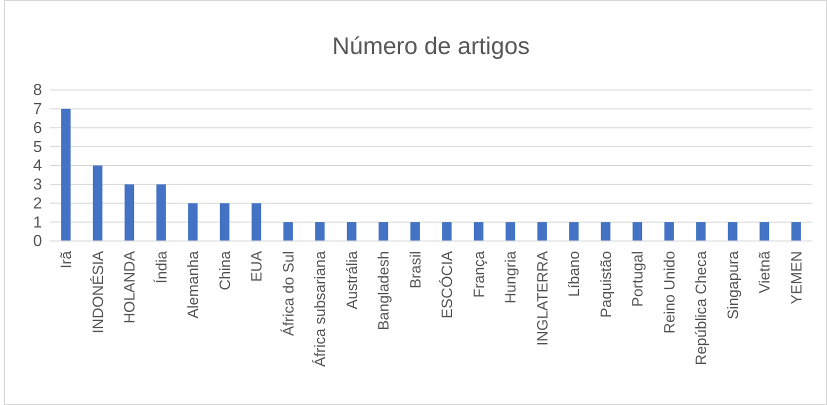 This screenshot has width=827, height=405. I want to click on x-tick-label: INDONÉSIA, so click(97, 292).